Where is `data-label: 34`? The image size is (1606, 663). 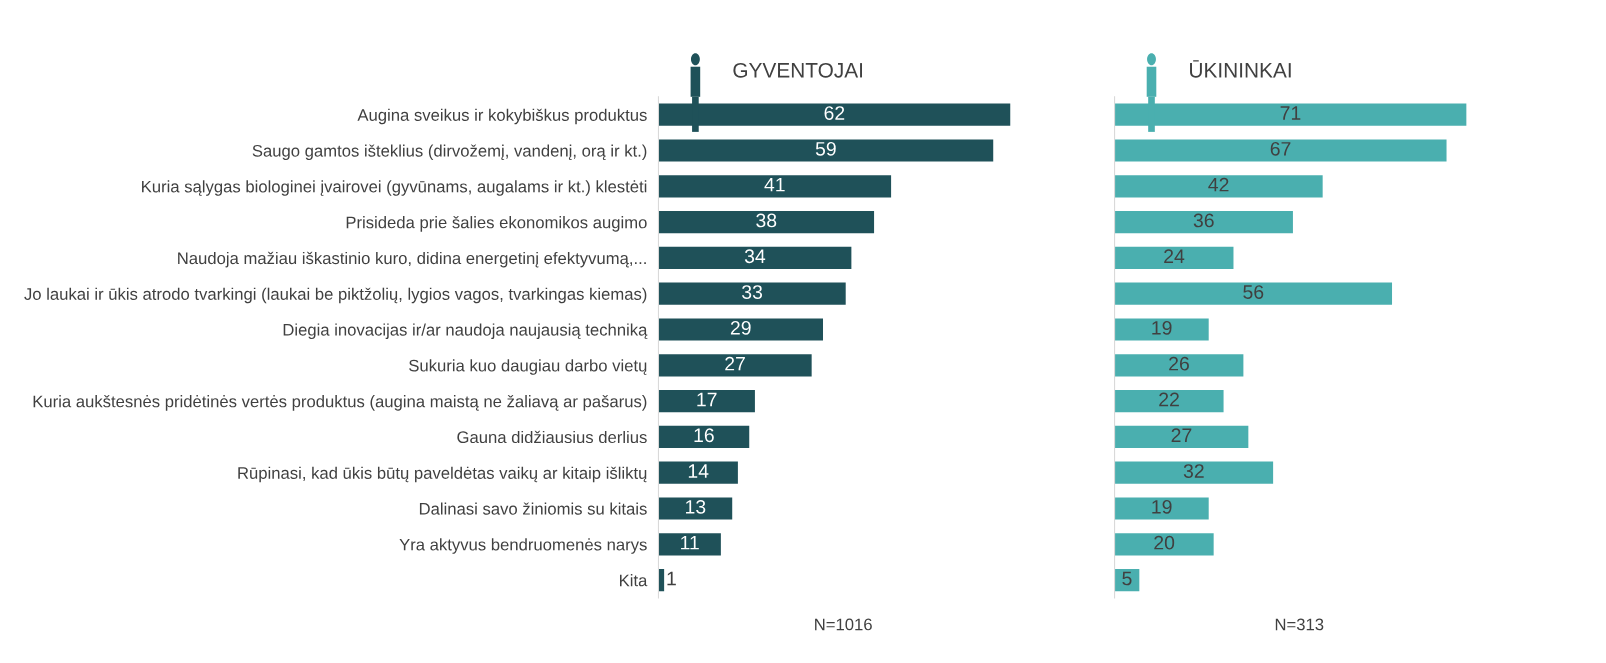 data-label: 34 is located at coordinates (755, 256).